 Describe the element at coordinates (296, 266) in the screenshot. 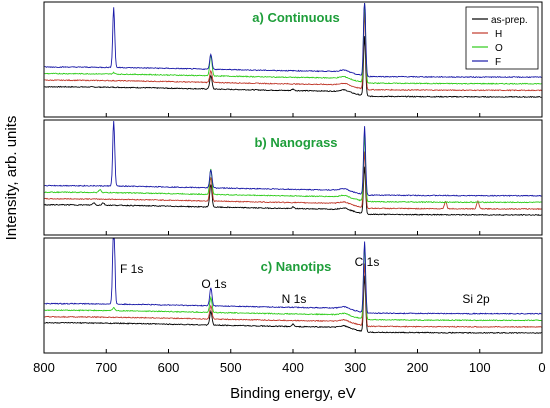

I see `panel-c-title: c) Nanotips` at that location.